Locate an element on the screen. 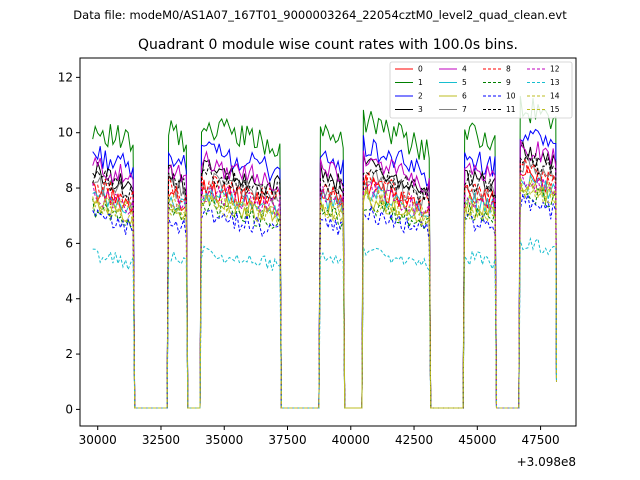 The width and height of the screenshot is (640, 480). legend-label-8: 8 is located at coordinates (508, 69).